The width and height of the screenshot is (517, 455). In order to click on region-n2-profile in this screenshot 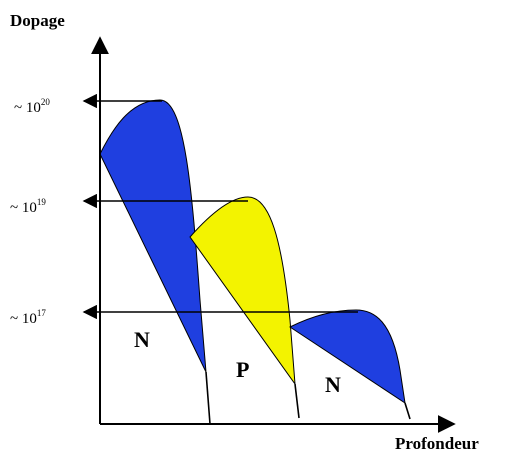, I will do `click(347, 357)`.